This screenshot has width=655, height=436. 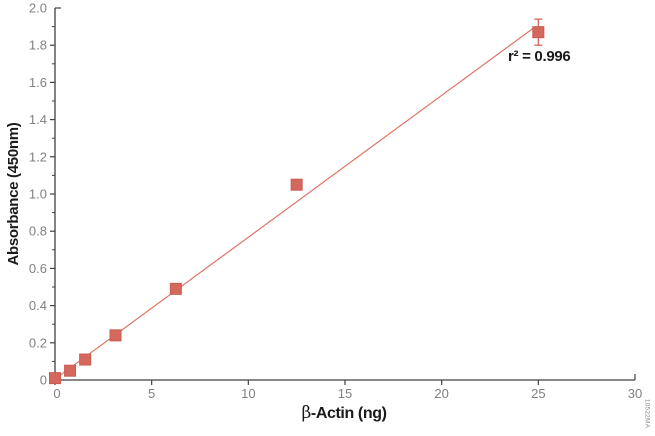 What do you see at coordinates (56, 393) in the screenshot?
I see `x-tick-label: 0` at bounding box center [56, 393].